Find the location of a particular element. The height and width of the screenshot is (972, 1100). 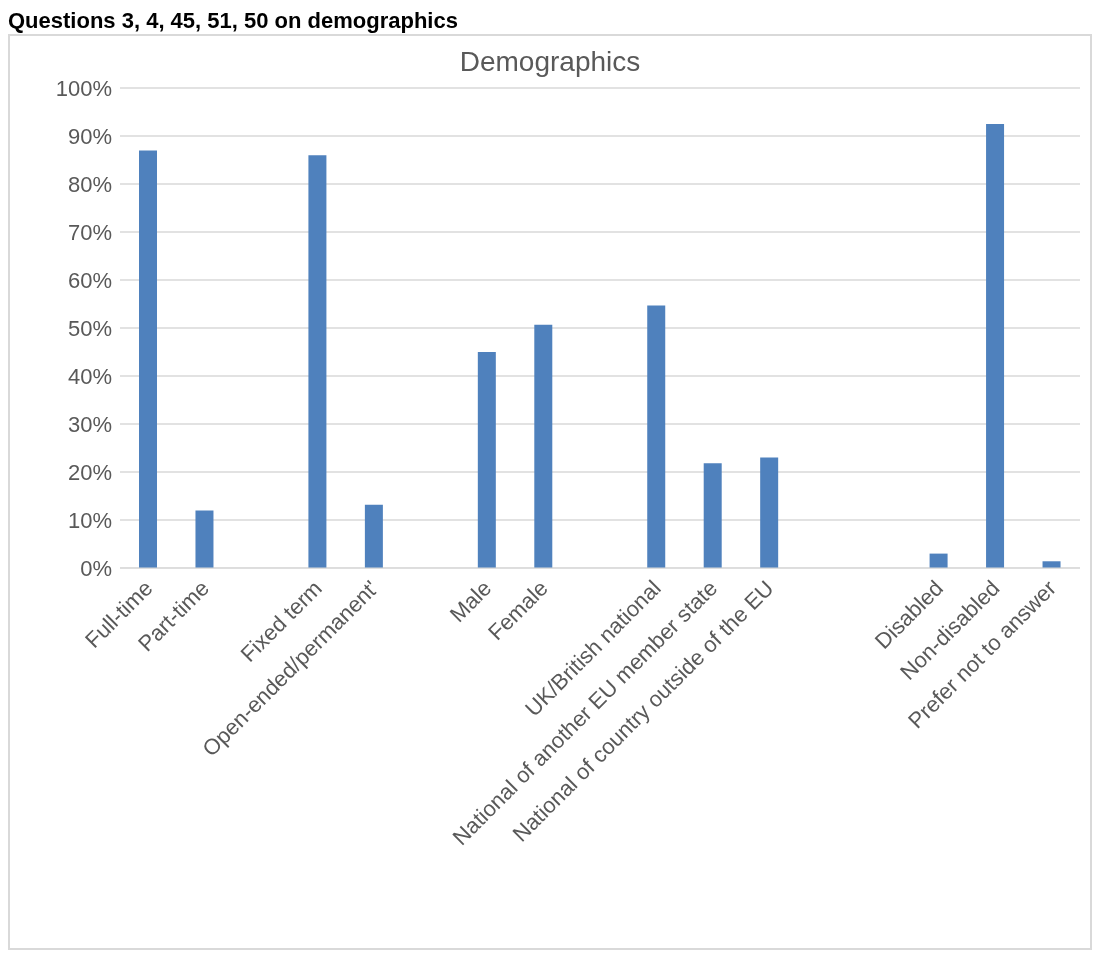

y-tick-label: 90% is located at coordinates (89, 136).